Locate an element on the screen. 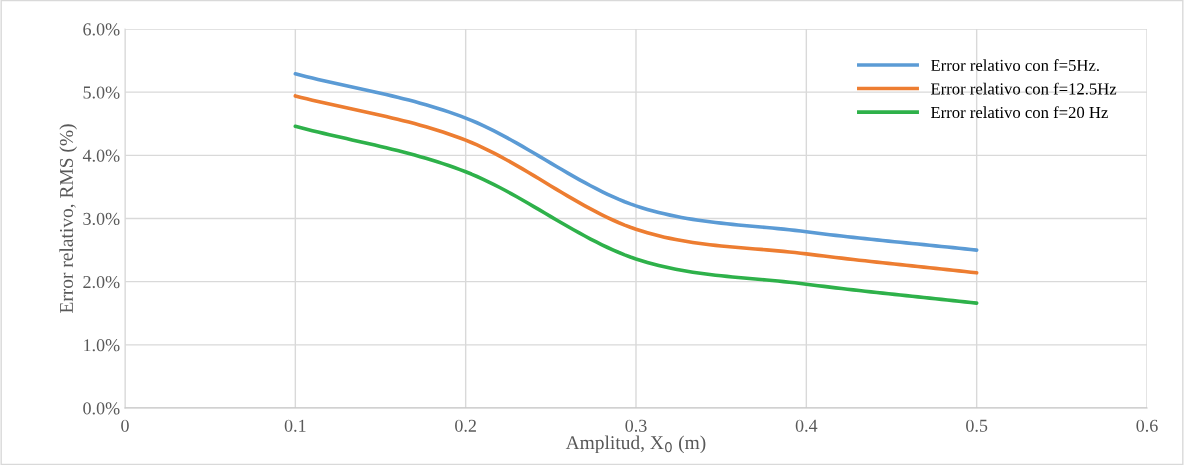 Image resolution: width=1184 pixels, height=465 pixels. y-tick-label: 4.0% is located at coordinates (101, 155).